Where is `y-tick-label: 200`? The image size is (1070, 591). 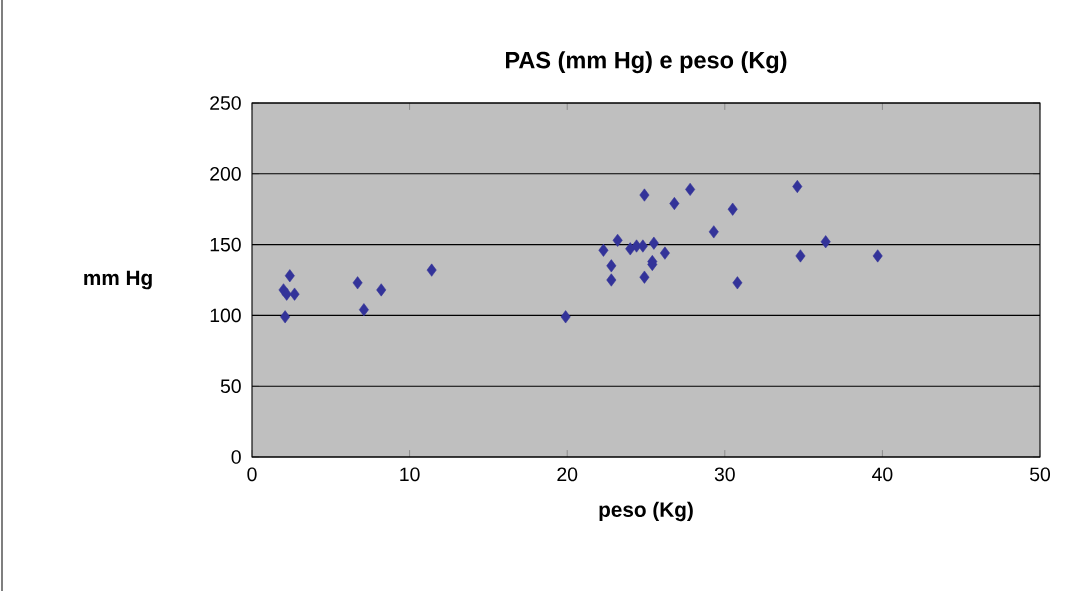
y-tick-label: 200 is located at coordinates (225, 173).